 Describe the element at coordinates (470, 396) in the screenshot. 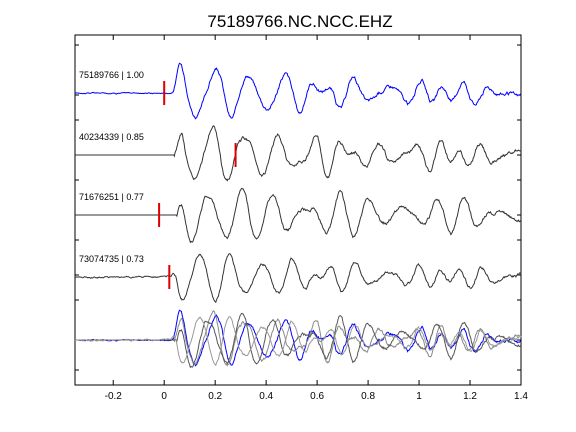

I see `x-tick-label: 1.2` at that location.